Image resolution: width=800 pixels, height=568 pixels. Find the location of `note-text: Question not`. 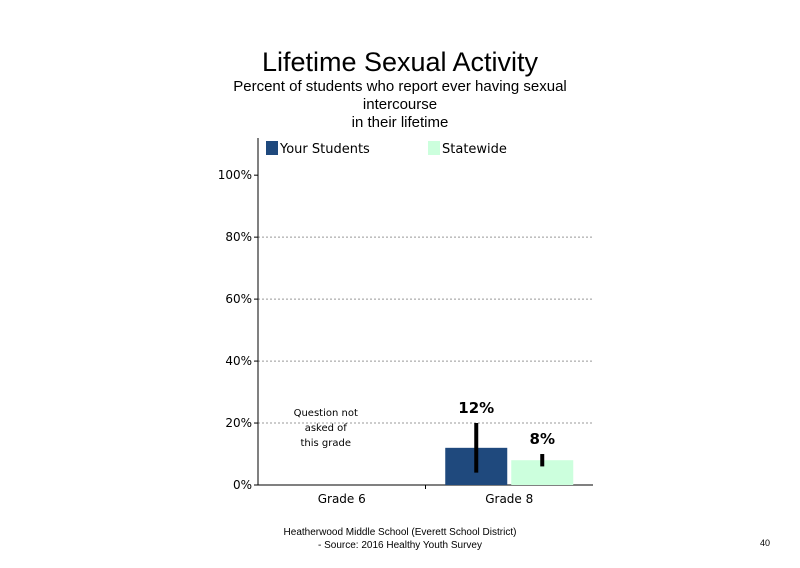

note-text: Question not is located at coordinates (326, 413).